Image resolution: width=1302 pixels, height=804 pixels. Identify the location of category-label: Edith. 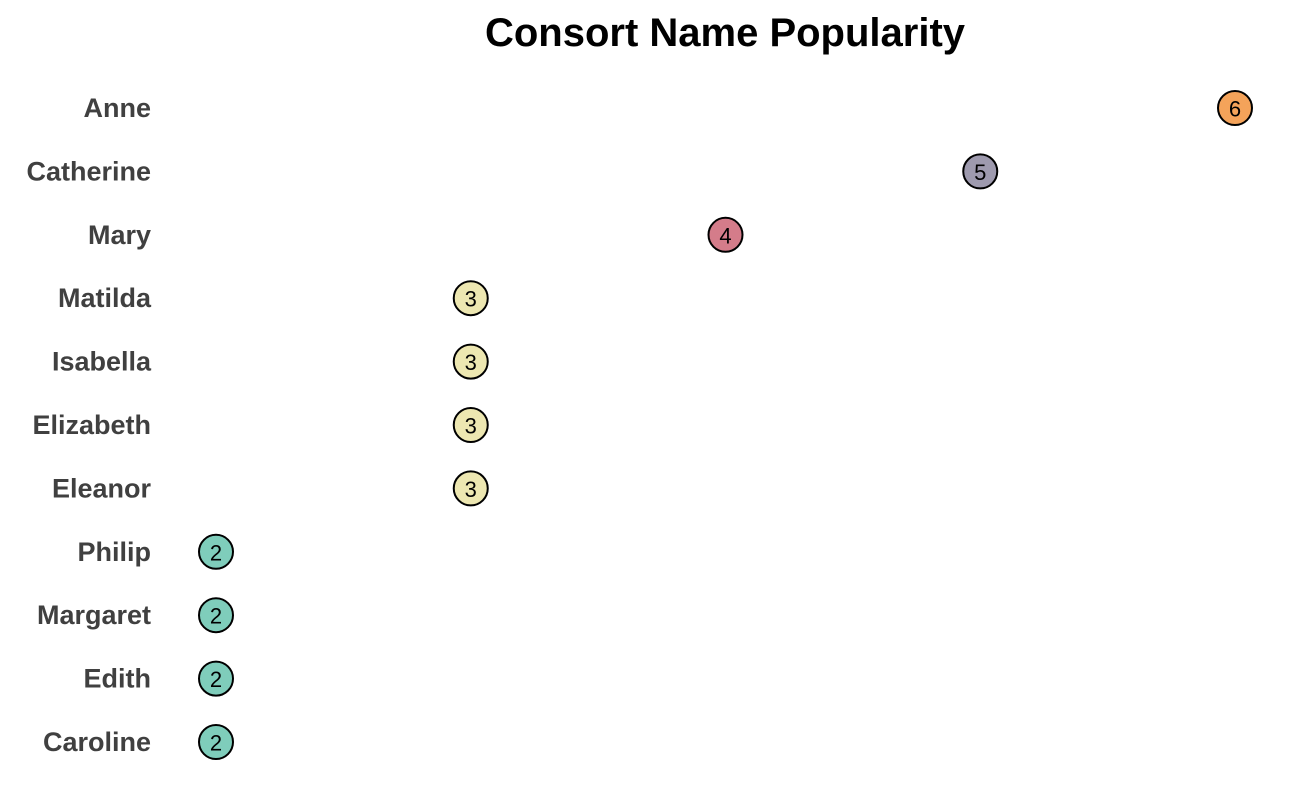
(118, 679).